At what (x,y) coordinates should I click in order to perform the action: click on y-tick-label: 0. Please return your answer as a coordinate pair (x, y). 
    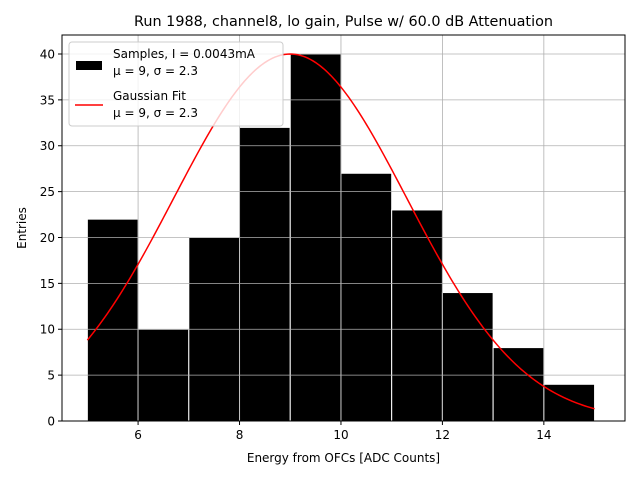
    Looking at the image, I should click on (51, 422).